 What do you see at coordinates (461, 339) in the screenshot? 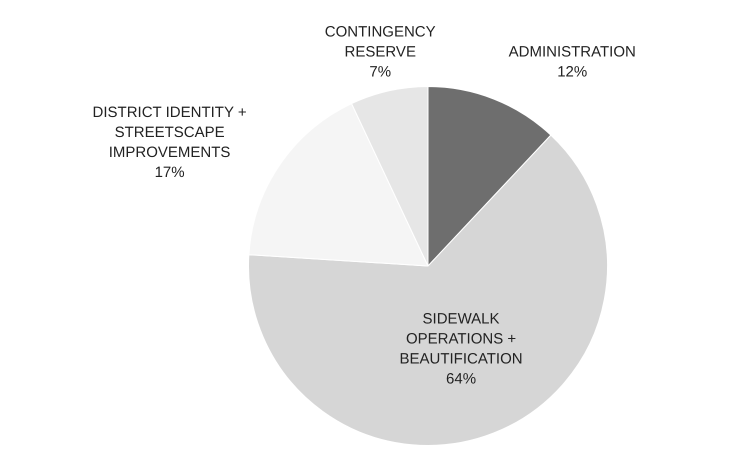
I see `slice-label: SIDEWALK OPERATIONS + BEAUTIFICATION` at bounding box center [461, 339].